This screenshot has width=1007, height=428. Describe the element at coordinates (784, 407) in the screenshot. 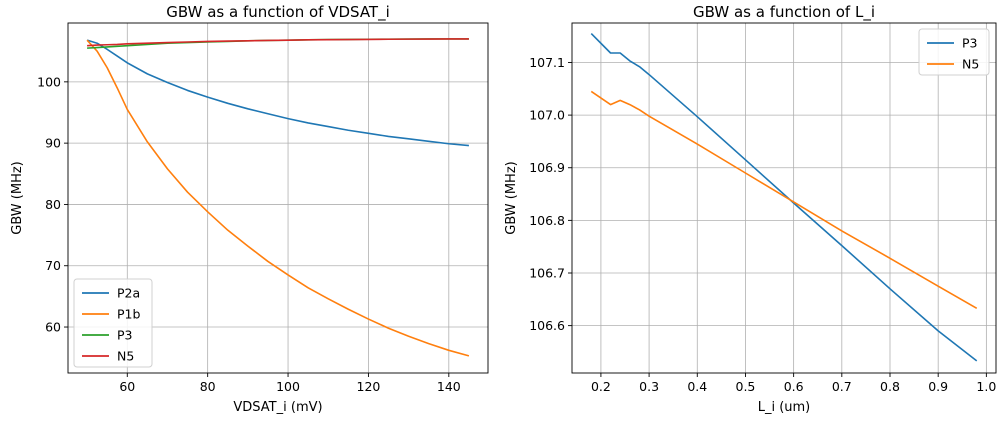

I see `x-axis-label: L_i (um)` at that location.